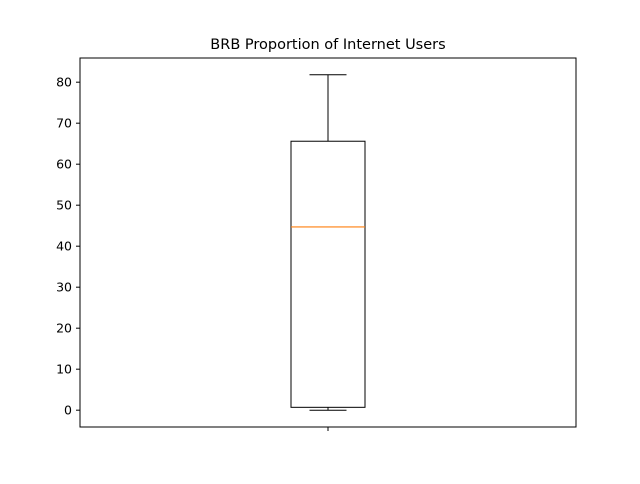 This screenshot has width=640, height=484. What do you see at coordinates (64, 82) in the screenshot?
I see `y-tick-label: 80` at bounding box center [64, 82].